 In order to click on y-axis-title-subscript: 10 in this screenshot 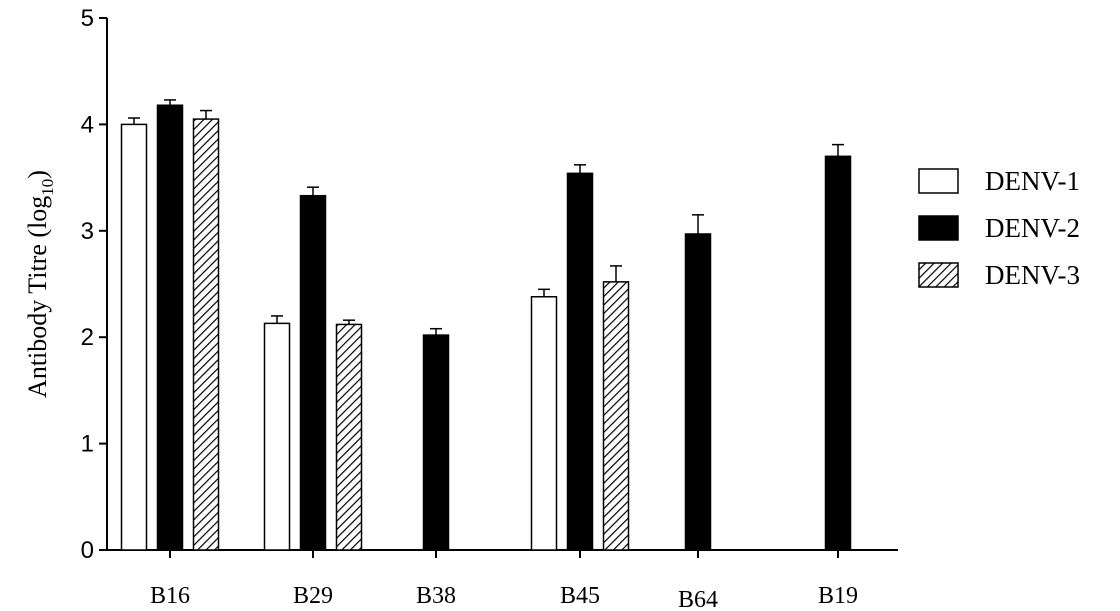, I will do `click(47, 187)`.